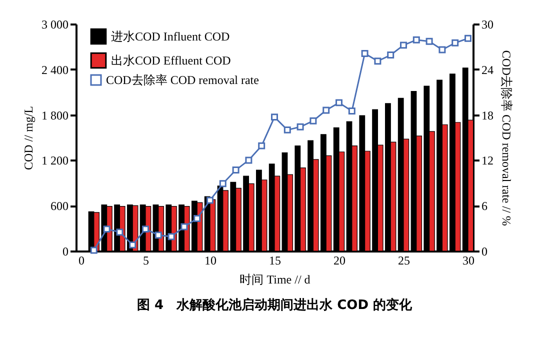 The height and width of the screenshot is (340, 552). I want to click on y2-tick-label: 30, so click(488, 25).